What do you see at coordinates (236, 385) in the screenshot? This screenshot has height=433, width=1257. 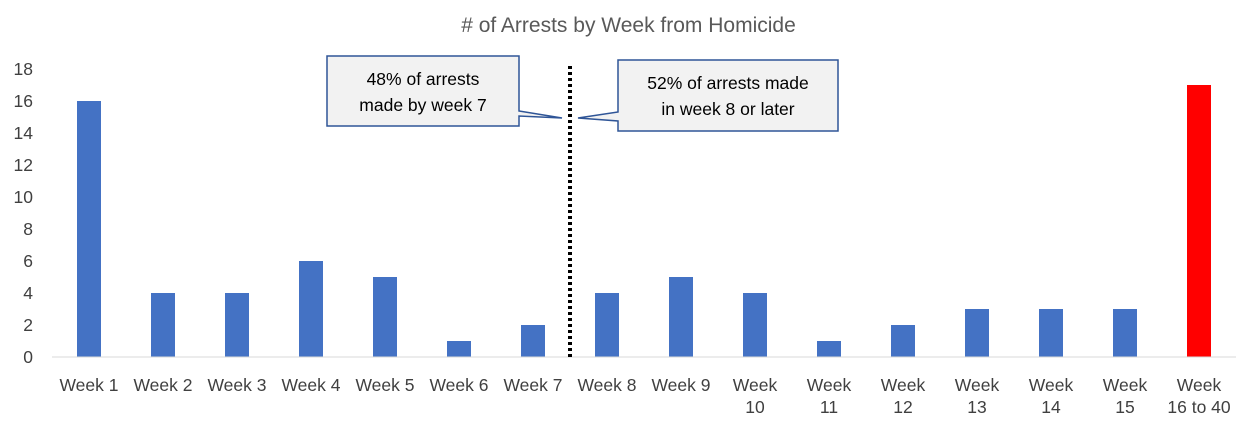 I see `x-tick-label: Week 3` at bounding box center [236, 385].